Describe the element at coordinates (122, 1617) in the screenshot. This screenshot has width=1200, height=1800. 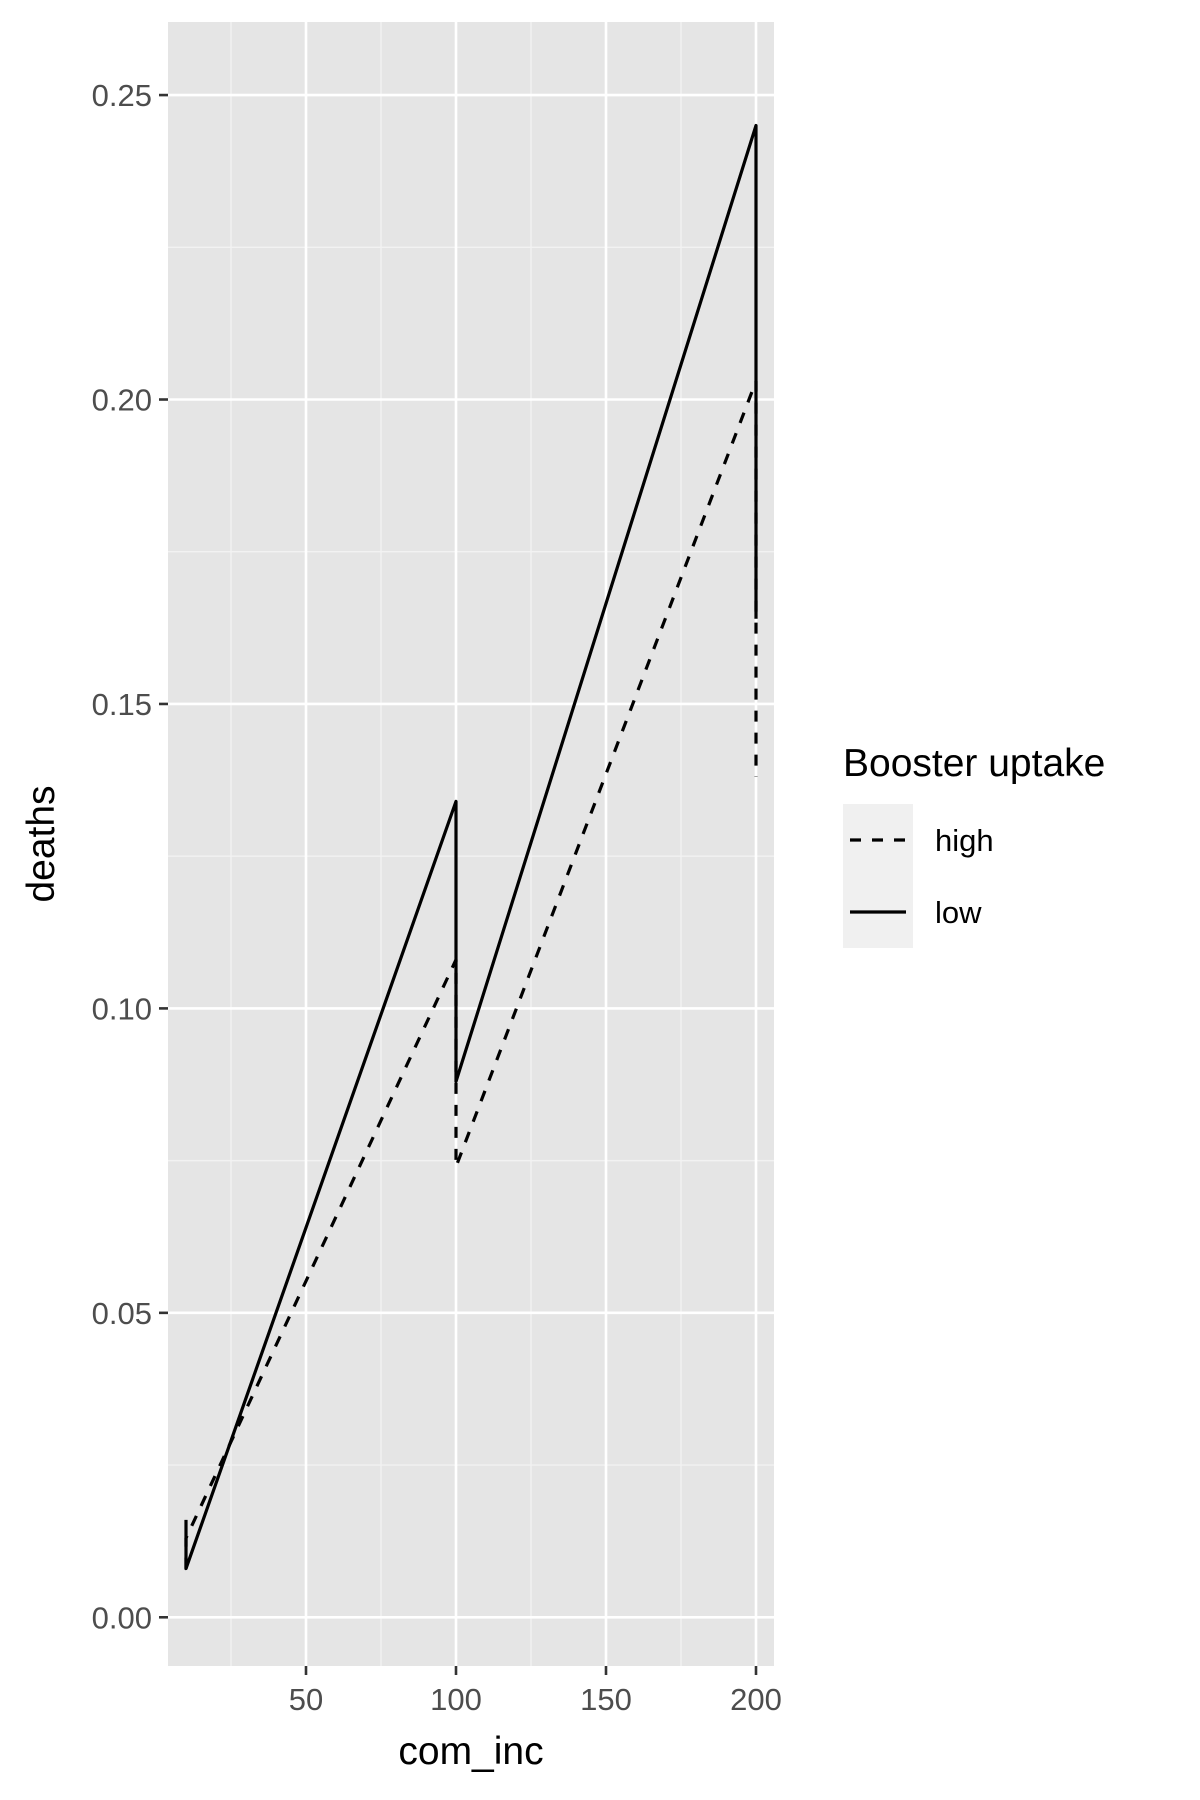
I see `y-tick-label: 0.00` at that location.